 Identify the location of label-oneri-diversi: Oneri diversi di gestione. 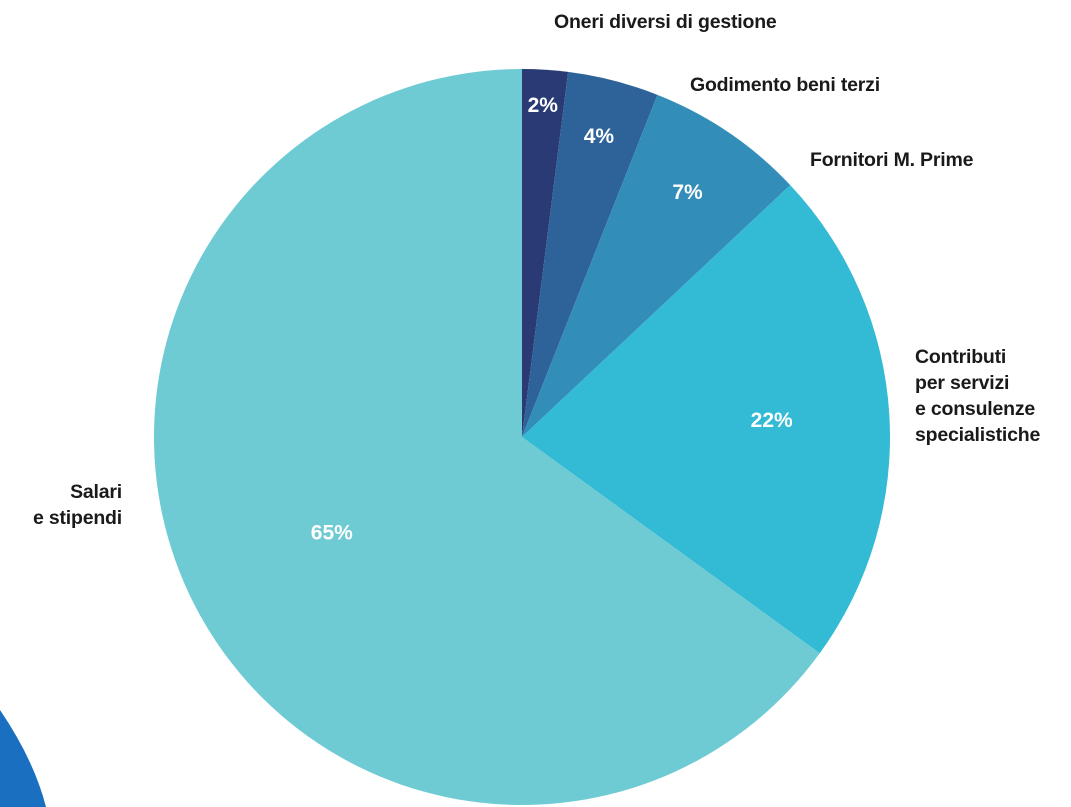
(665, 22).